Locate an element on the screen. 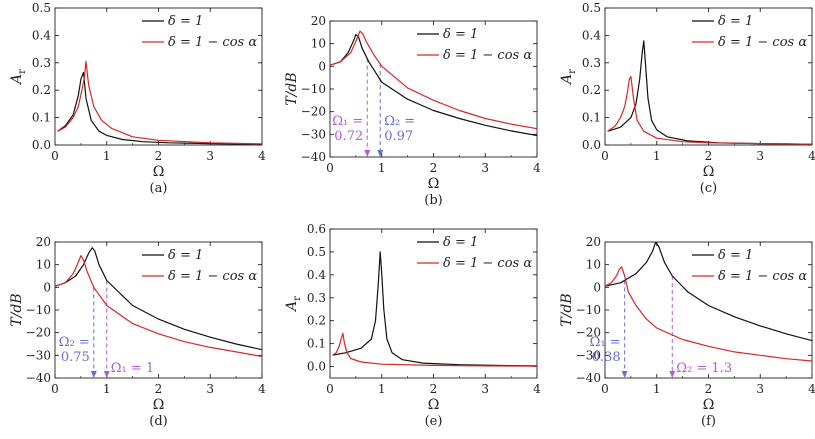 This screenshot has height=439, width=815. panel-caption: (e) is located at coordinates (434, 421).